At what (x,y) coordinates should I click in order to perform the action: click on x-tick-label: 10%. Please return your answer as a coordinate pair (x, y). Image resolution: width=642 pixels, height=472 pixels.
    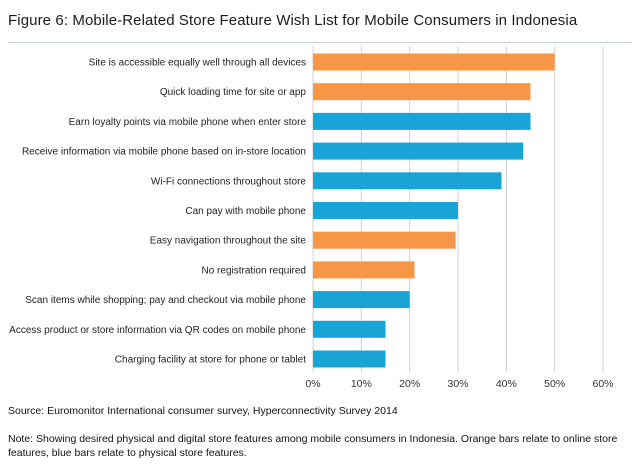
    Looking at the image, I should click on (361, 384).